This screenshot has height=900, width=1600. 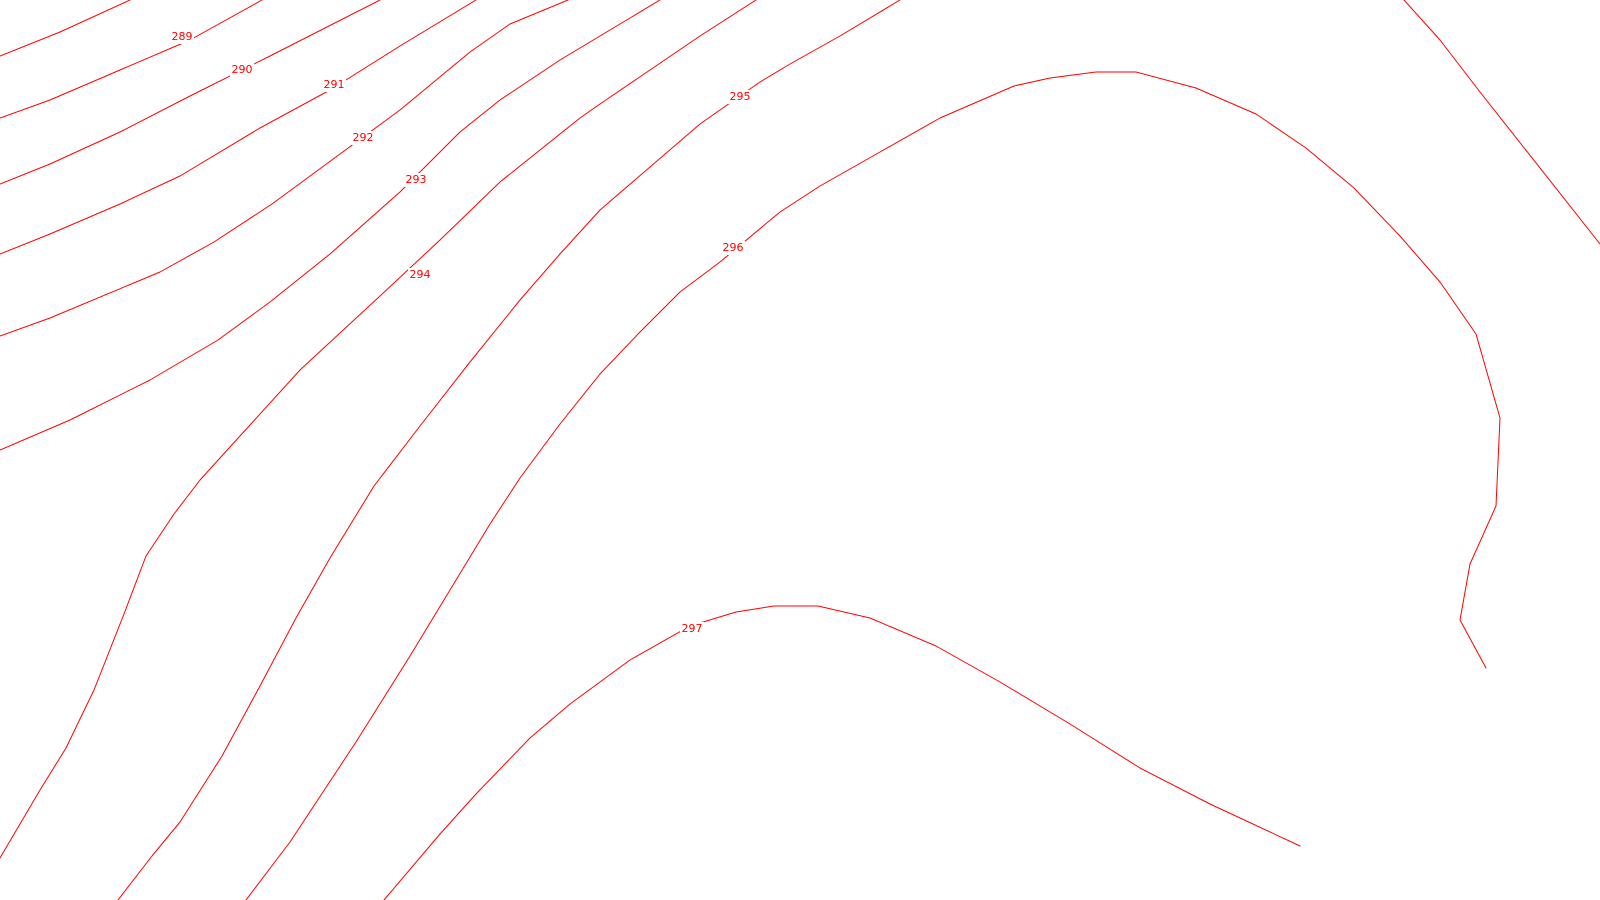 I want to click on contour-label-297: 297, so click(x=692, y=629).